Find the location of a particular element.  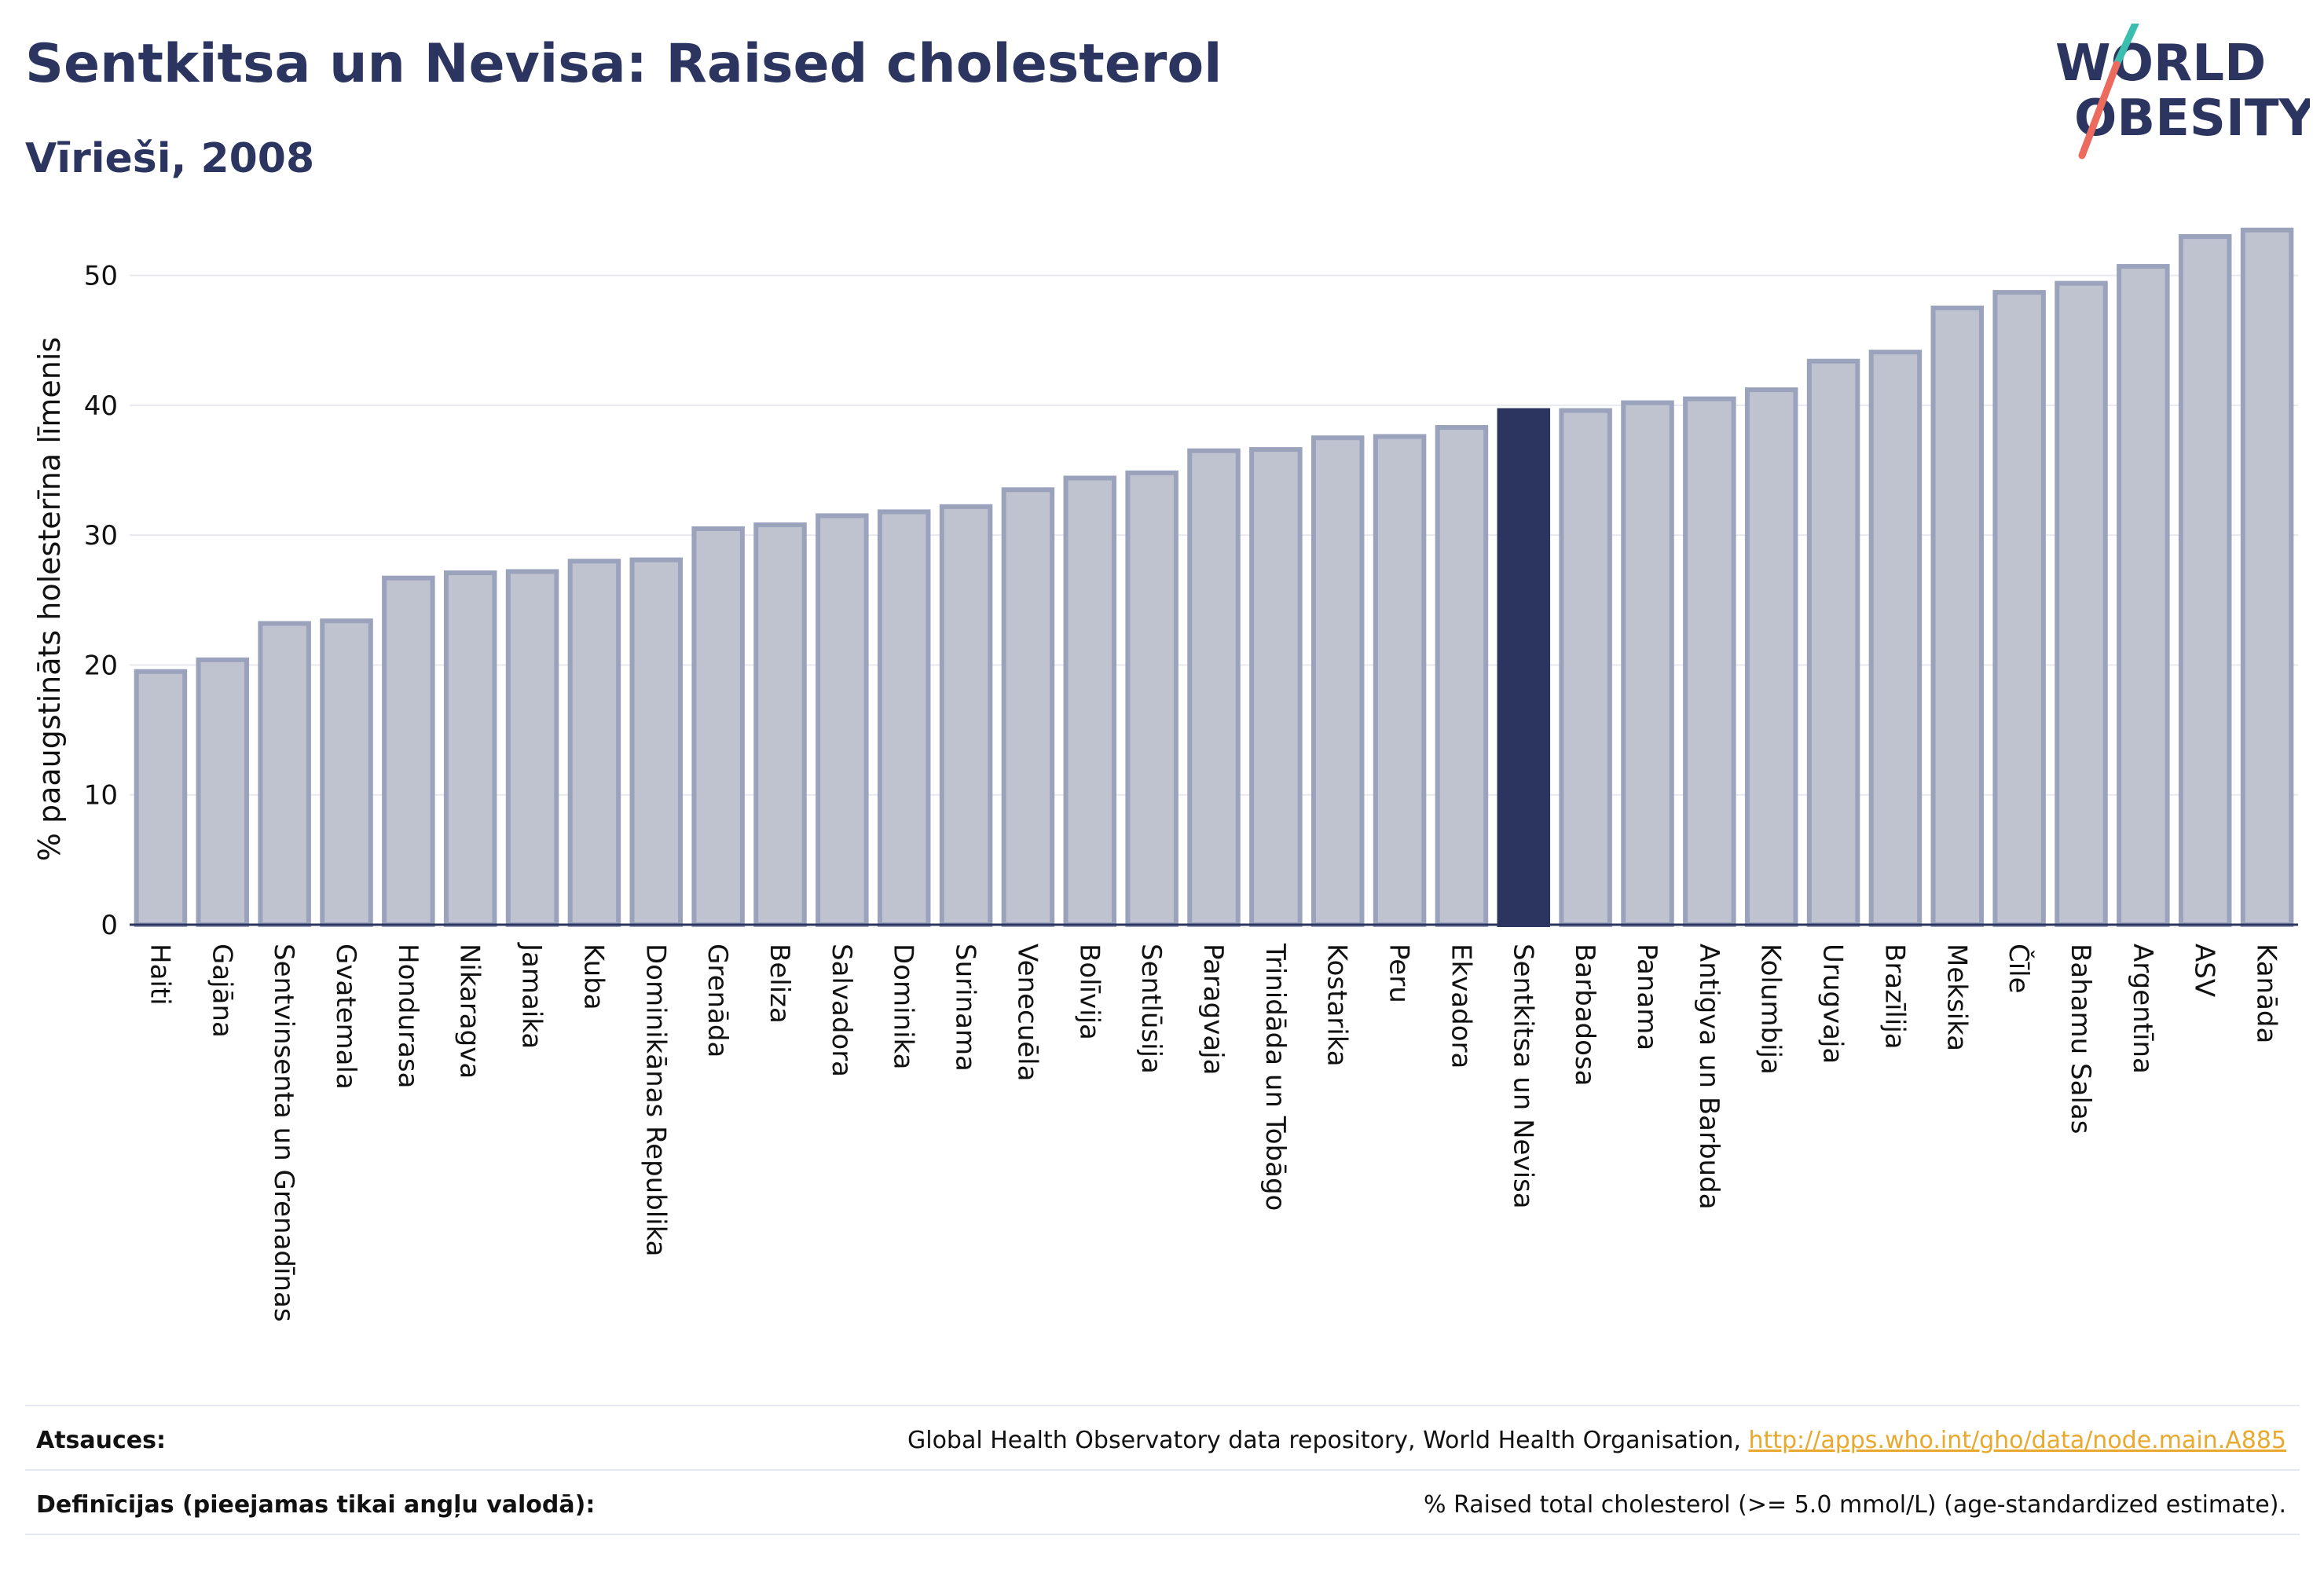

x-tick-label: Sentkitsa un Nevisa is located at coordinates (1522, 1076).